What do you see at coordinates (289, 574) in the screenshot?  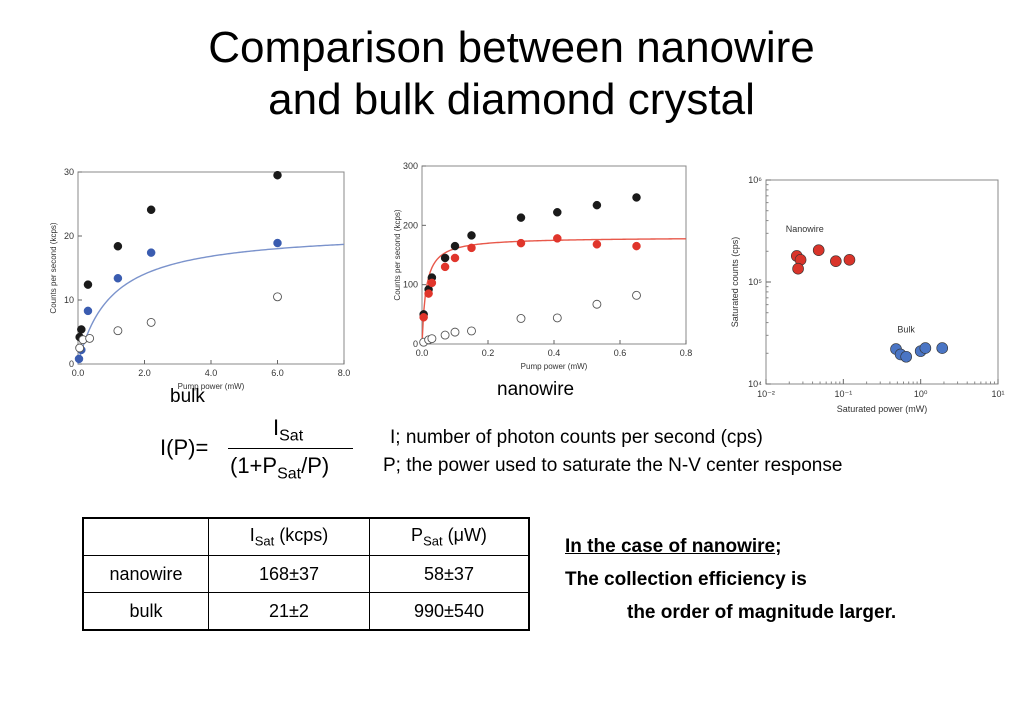 I see `row-isat: 168±37` at bounding box center [289, 574].